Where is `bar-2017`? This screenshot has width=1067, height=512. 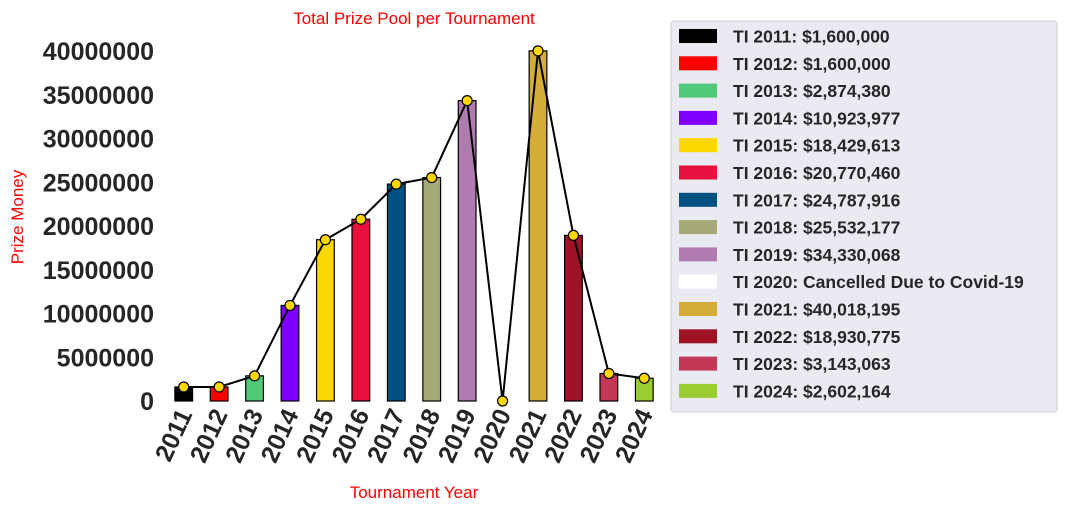
bar-2017 is located at coordinates (396, 292).